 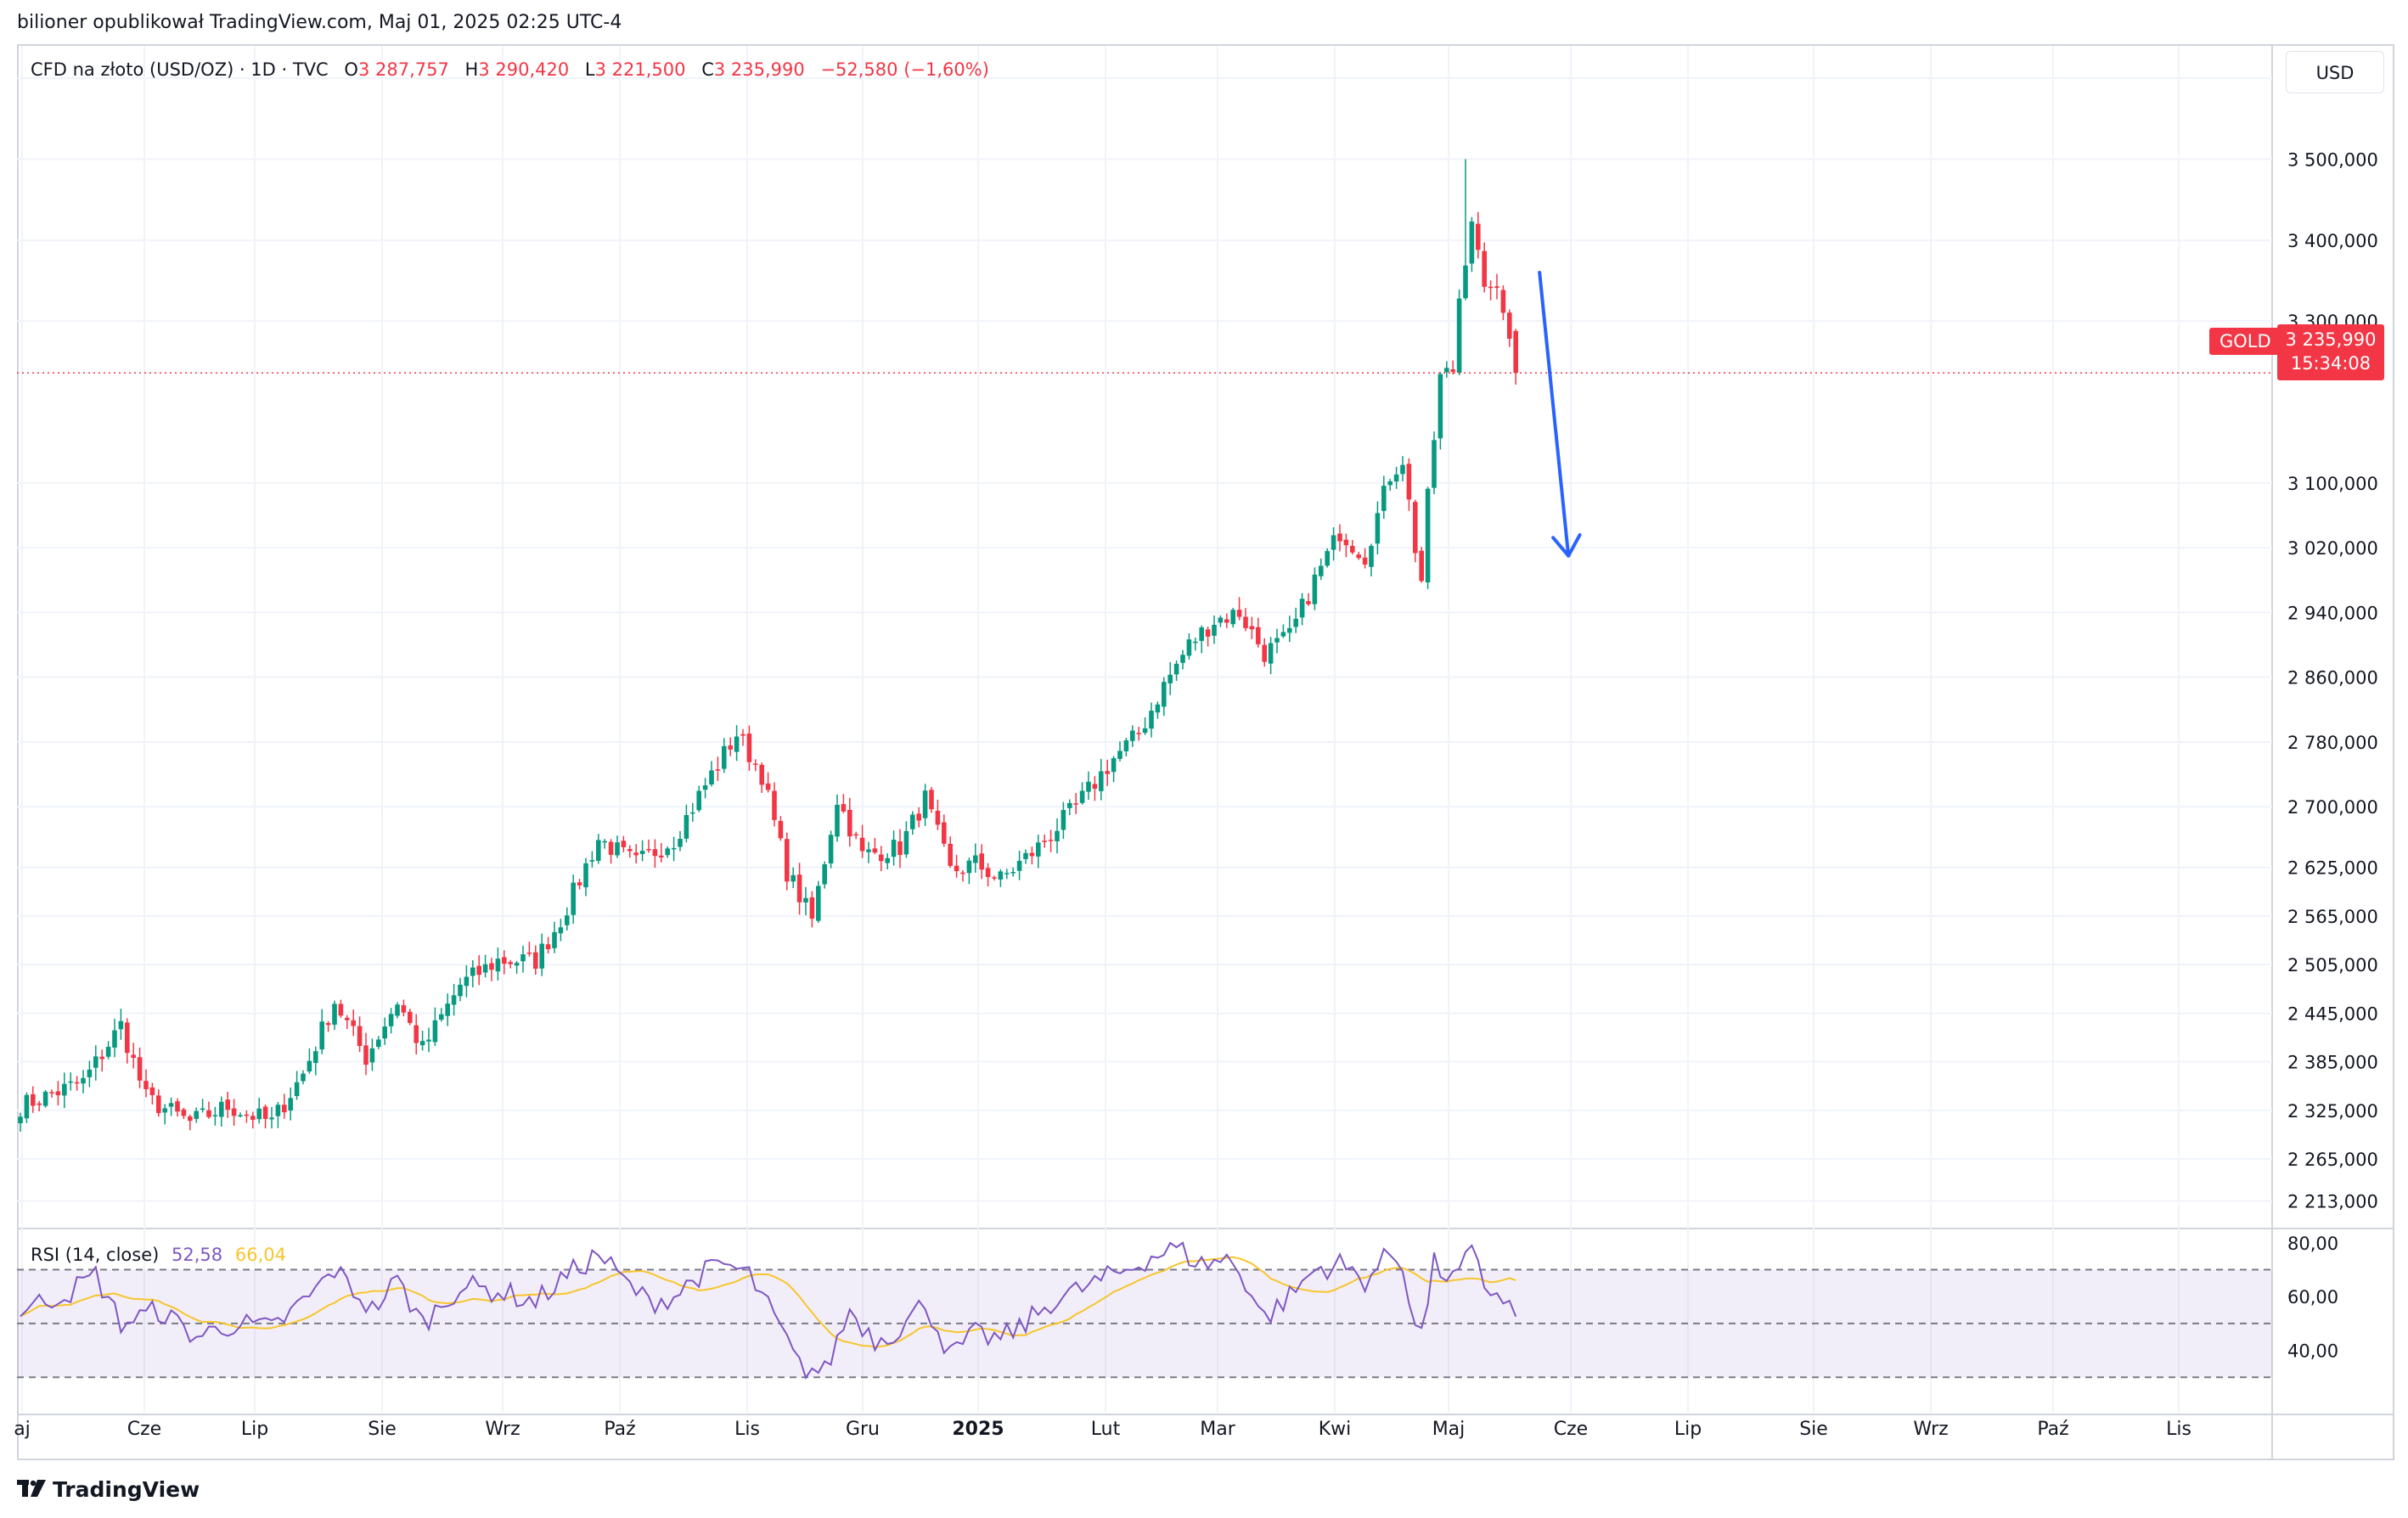 I want to click on price-tick-label: 2 565,000, so click(x=2332, y=917).